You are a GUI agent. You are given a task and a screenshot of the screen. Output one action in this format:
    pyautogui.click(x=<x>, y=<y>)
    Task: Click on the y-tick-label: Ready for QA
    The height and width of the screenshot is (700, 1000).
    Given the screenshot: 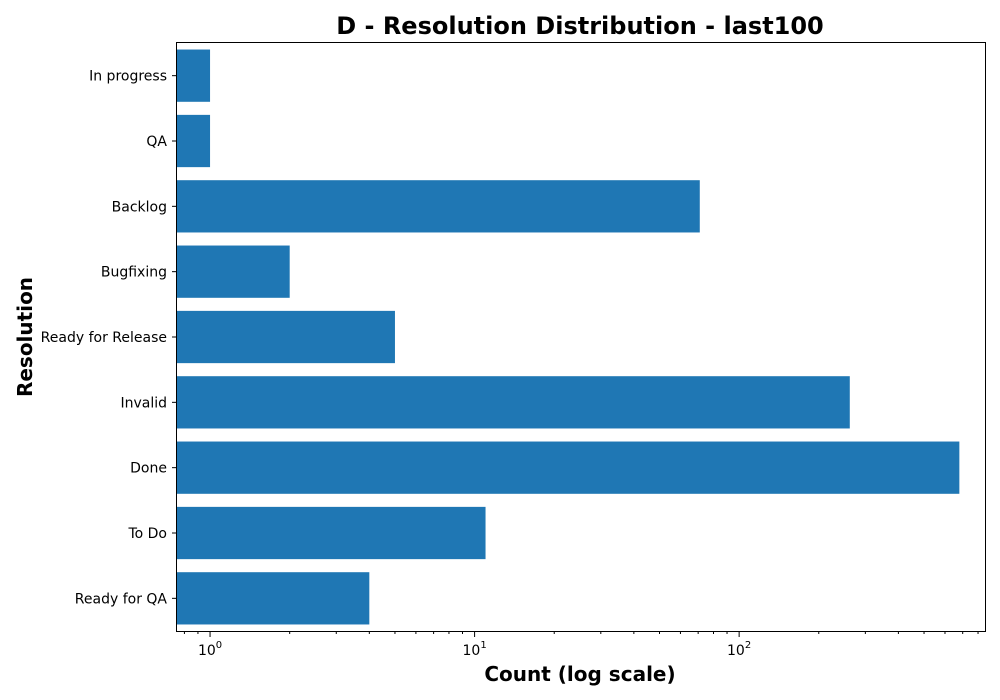 What is the action you would take?
    pyautogui.click(x=121, y=599)
    